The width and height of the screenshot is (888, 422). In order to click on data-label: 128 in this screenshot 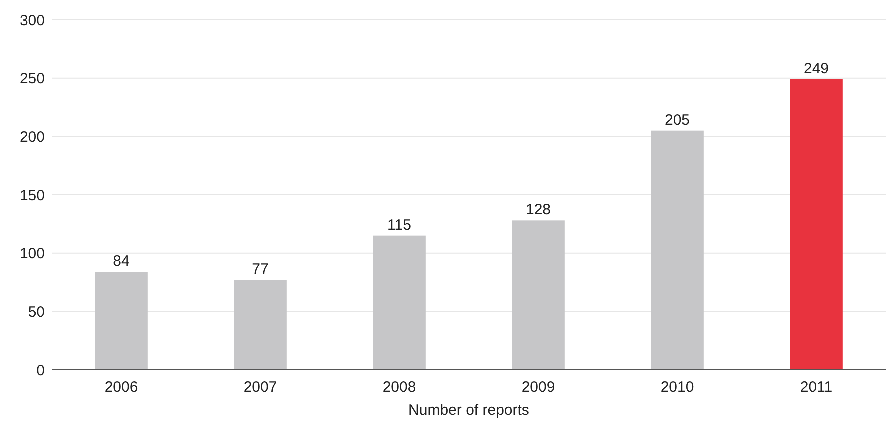, I will do `click(539, 210)`.